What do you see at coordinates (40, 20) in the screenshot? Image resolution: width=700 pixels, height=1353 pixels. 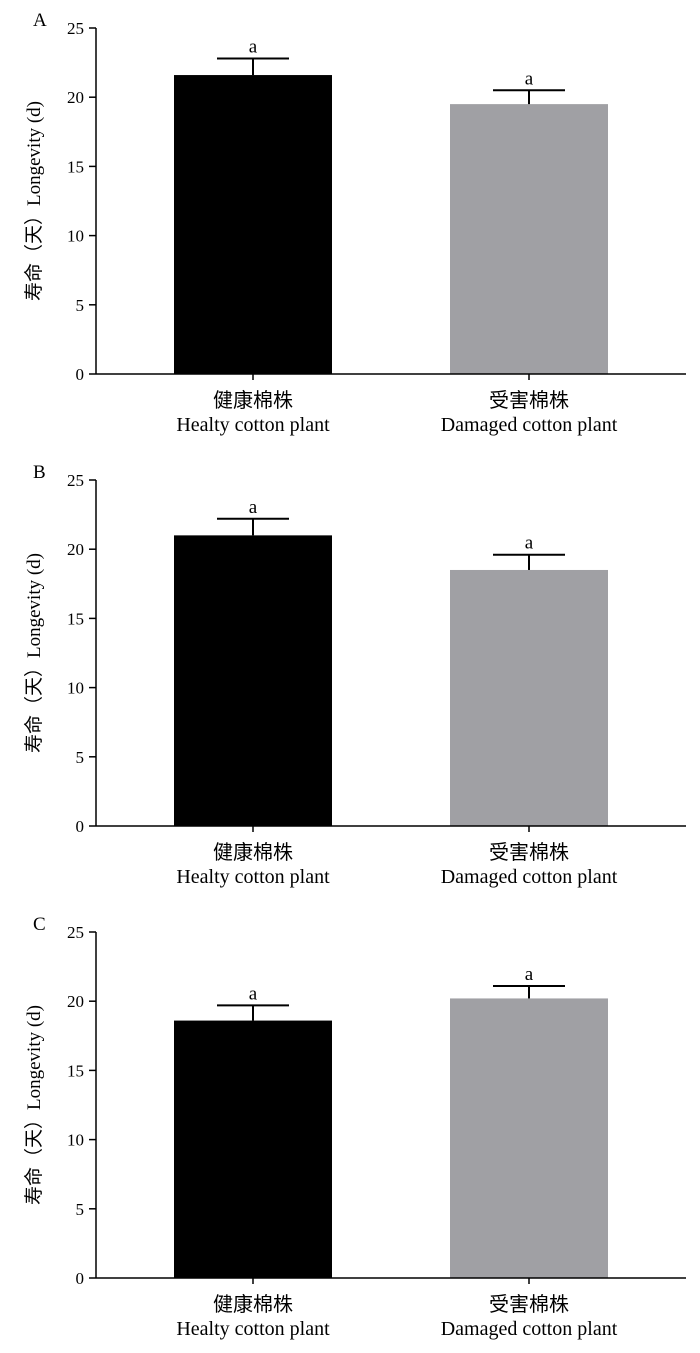 I see `panel-letter: A` at bounding box center [40, 20].